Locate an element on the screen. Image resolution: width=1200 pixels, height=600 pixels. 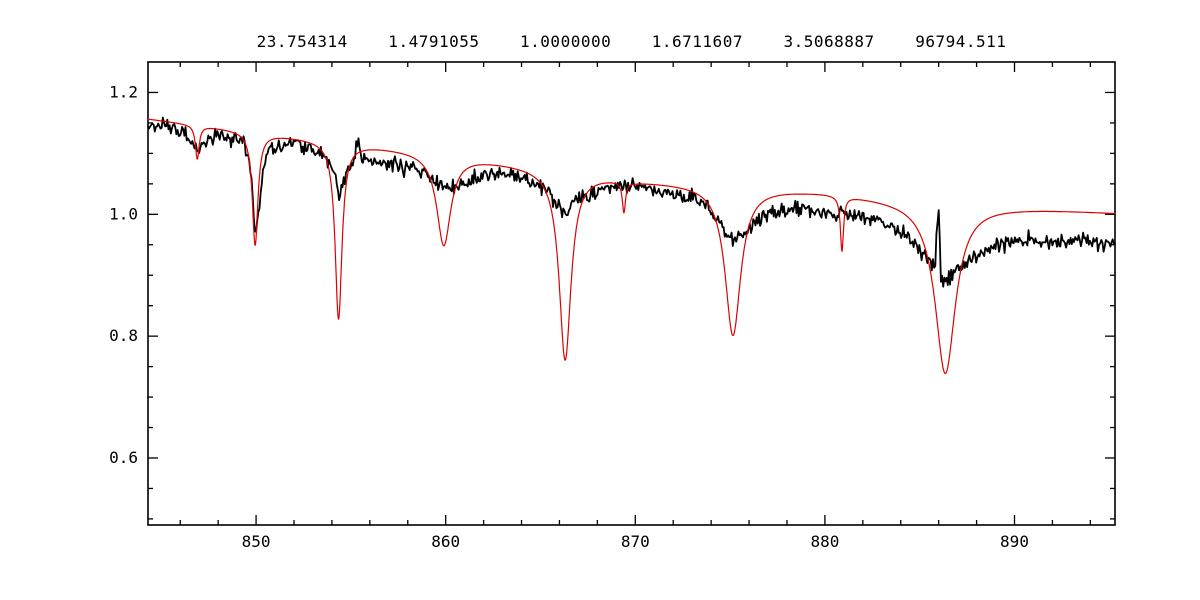
x-tick-label: 850 is located at coordinates (256, 541).